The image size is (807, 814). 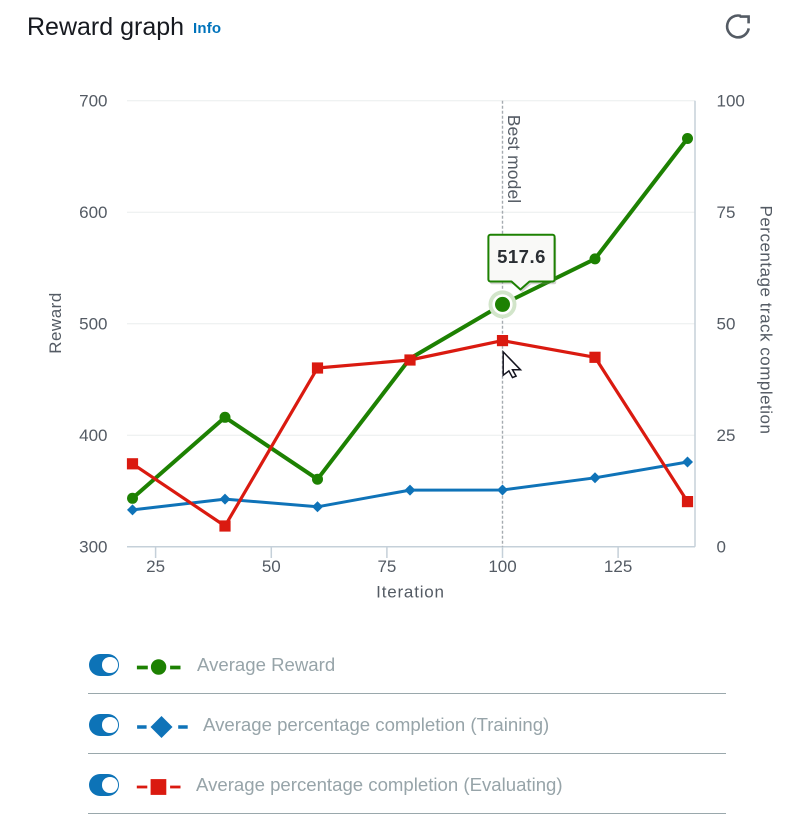 What do you see at coordinates (93, 101) in the screenshot?
I see `svg-text: 700` at bounding box center [93, 101].